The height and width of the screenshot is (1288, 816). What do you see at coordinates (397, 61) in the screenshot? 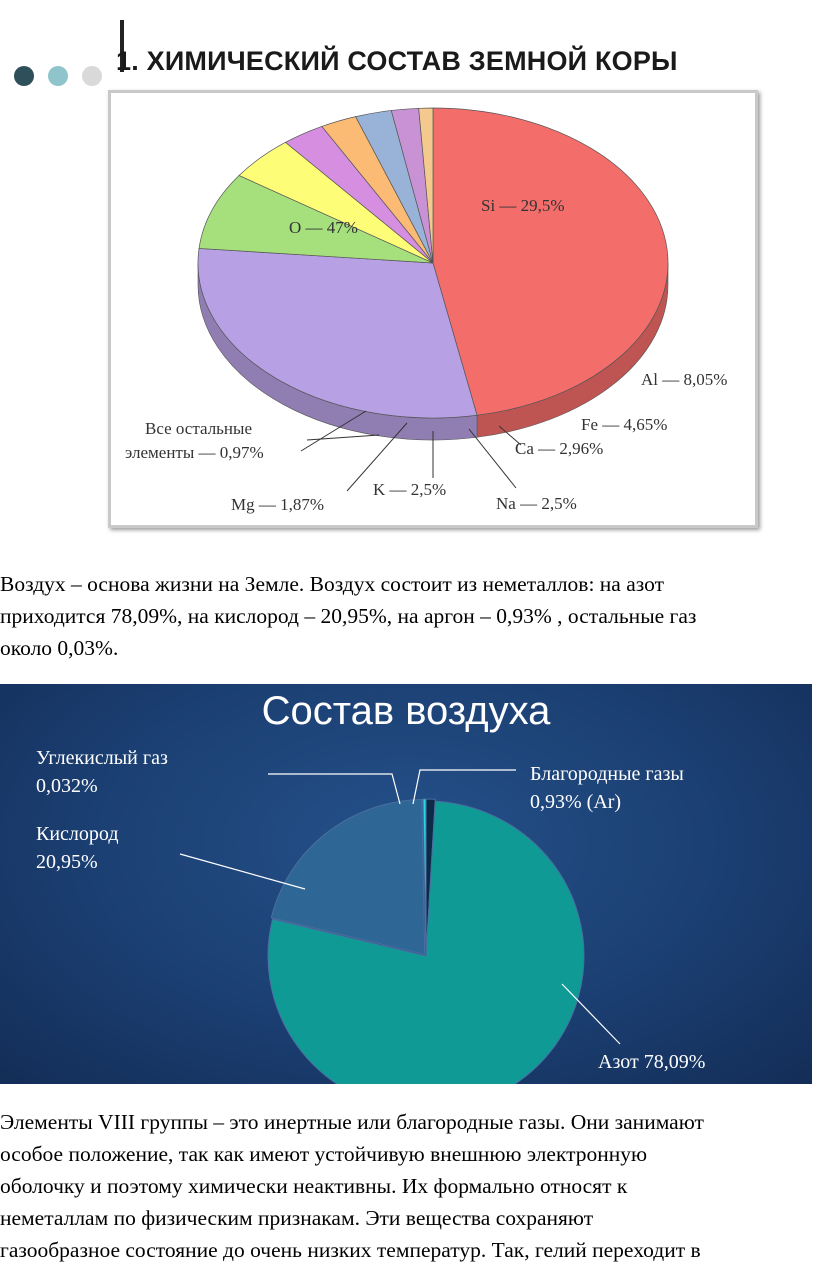
I see `slide-title: 1. ХИМИЧЕСКИЙ СОСТАВ ЗЕМНОЙ КОРЫ` at bounding box center [397, 61].